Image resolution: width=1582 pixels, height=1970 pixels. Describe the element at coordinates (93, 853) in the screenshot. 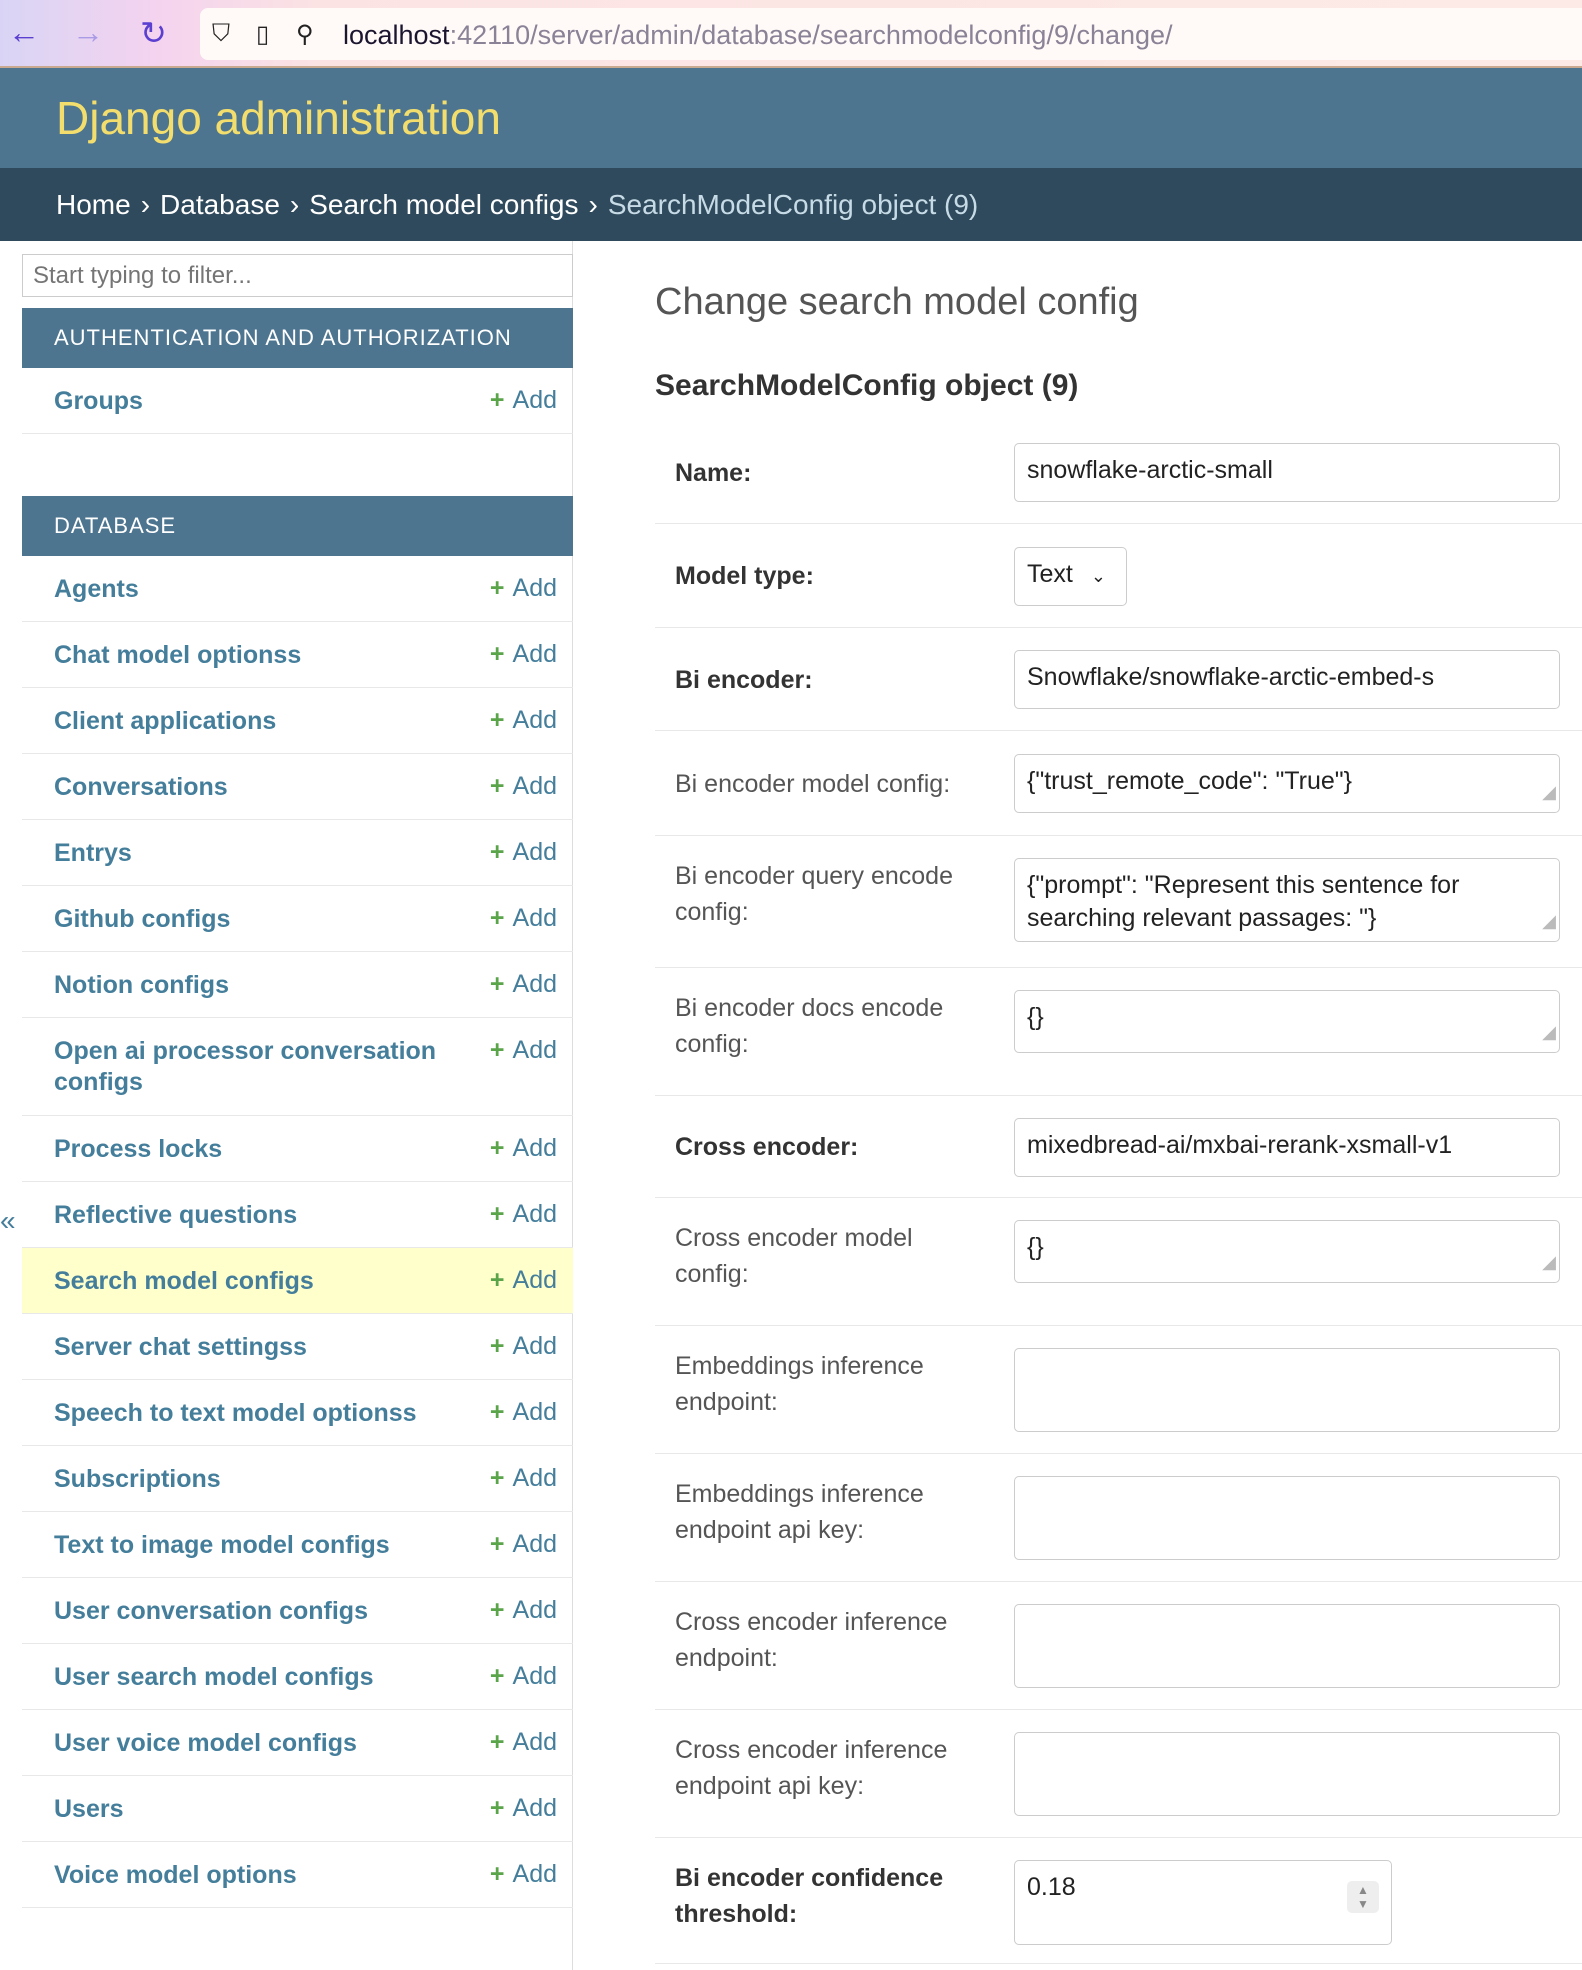

I see `sidebar-item-link: Entrys` at that location.